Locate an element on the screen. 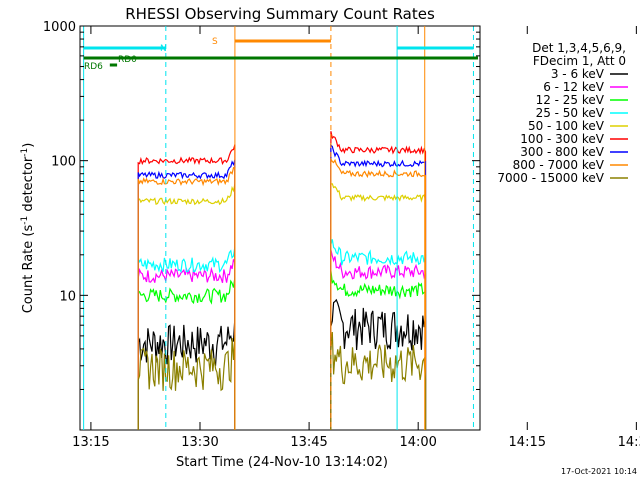 This screenshot has width=640, height=480. legend-label: 6 - 12 keV is located at coordinates (574, 87).